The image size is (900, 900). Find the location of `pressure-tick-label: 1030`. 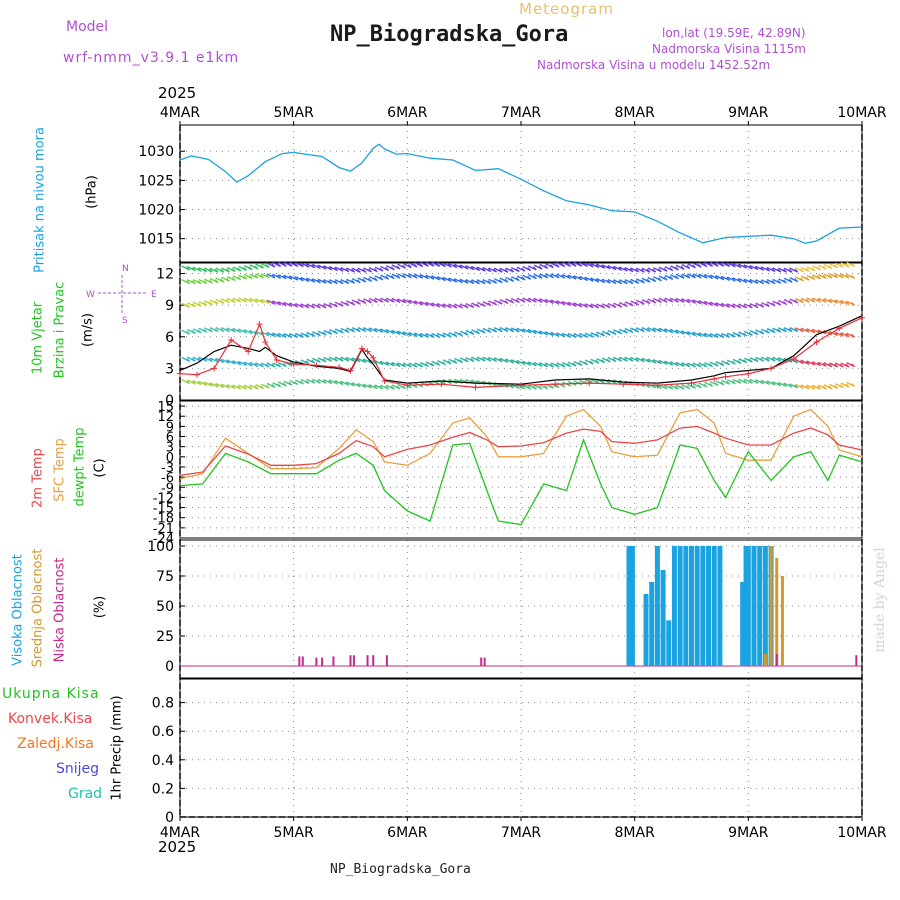

pressure-tick-label: 1030 is located at coordinates (156, 152).